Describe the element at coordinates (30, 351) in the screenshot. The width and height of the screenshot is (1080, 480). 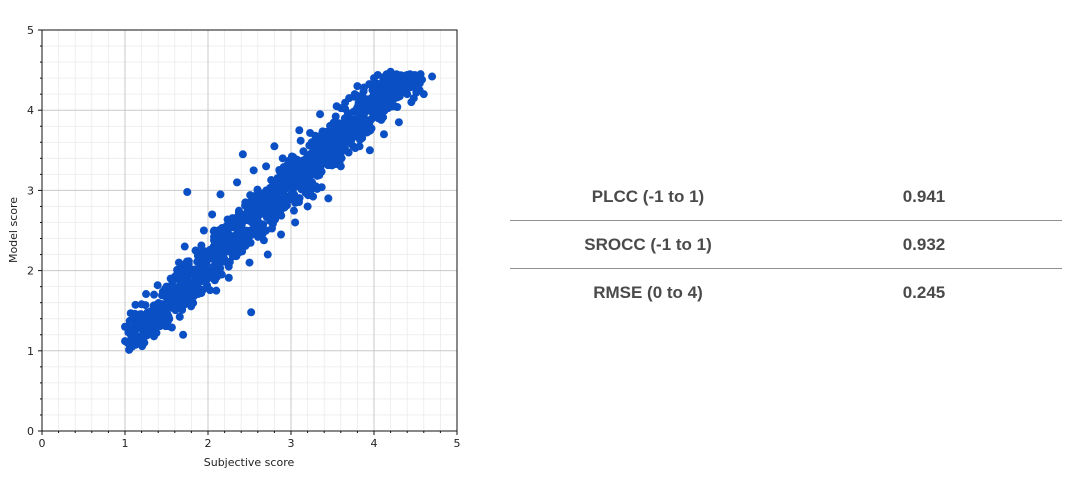
I see `y-tick-label: 1` at that location.